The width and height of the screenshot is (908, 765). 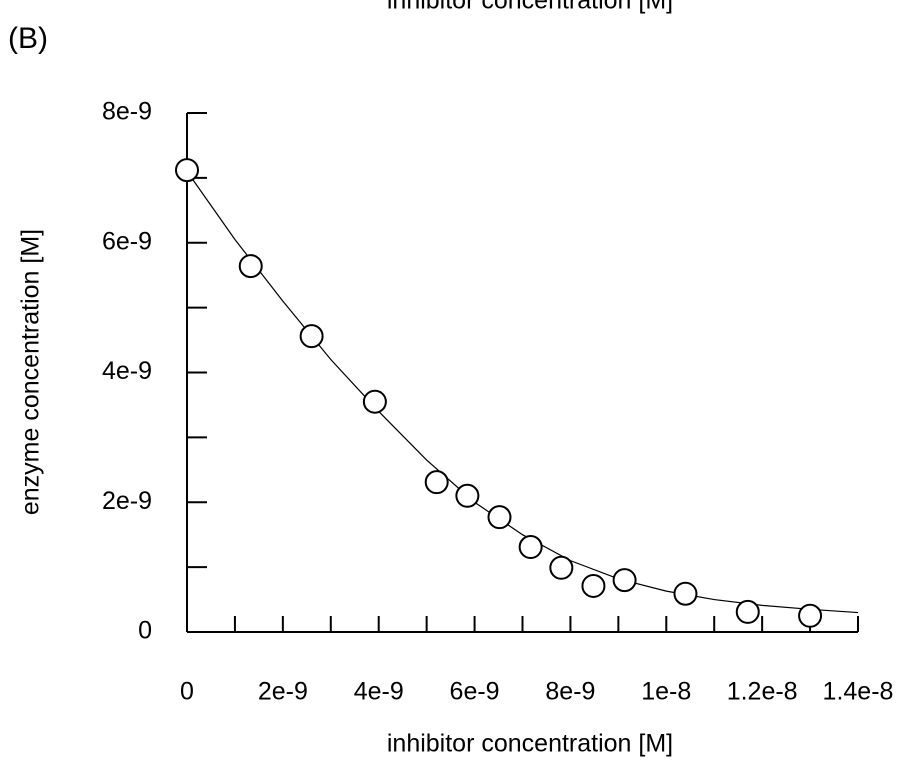 What do you see at coordinates (858, 692) in the screenshot?
I see `x-tick-label: 1.4e-8` at bounding box center [858, 692].